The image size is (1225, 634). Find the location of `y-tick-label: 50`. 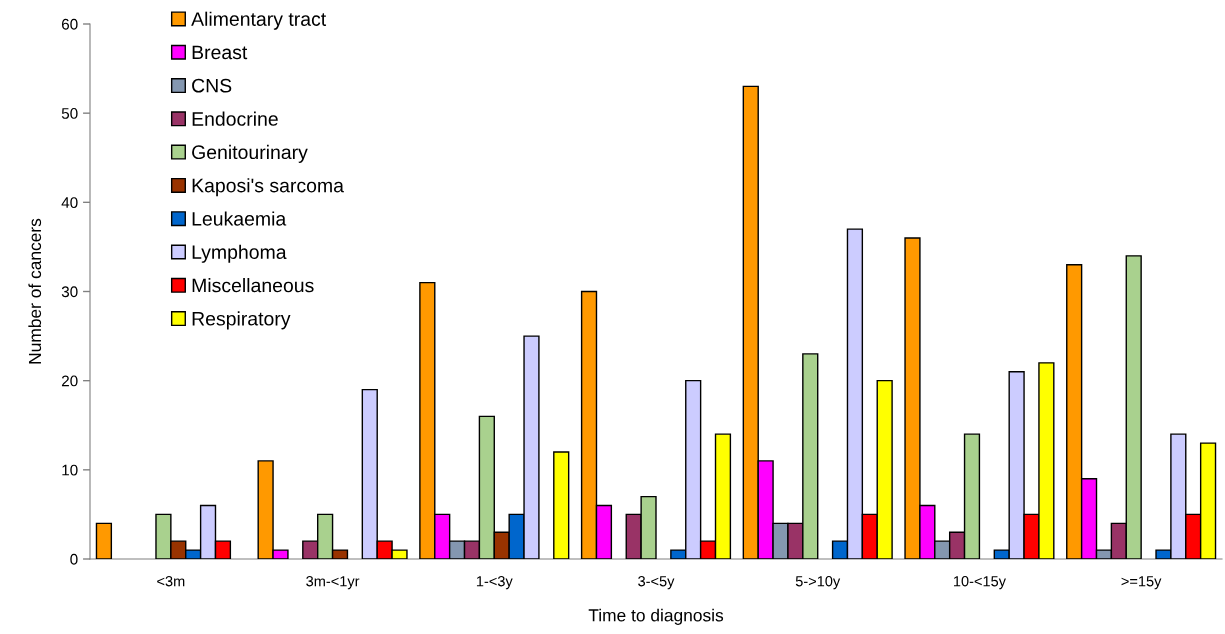

y-tick-label: 50 is located at coordinates (69, 113).